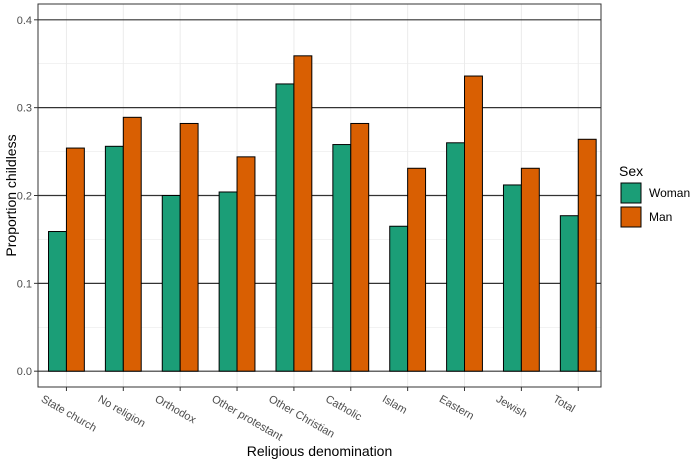 The height and width of the screenshot is (462, 690). Describe the element at coordinates (24, 284) in the screenshot. I see `y-tick-label: 0.1` at that location.